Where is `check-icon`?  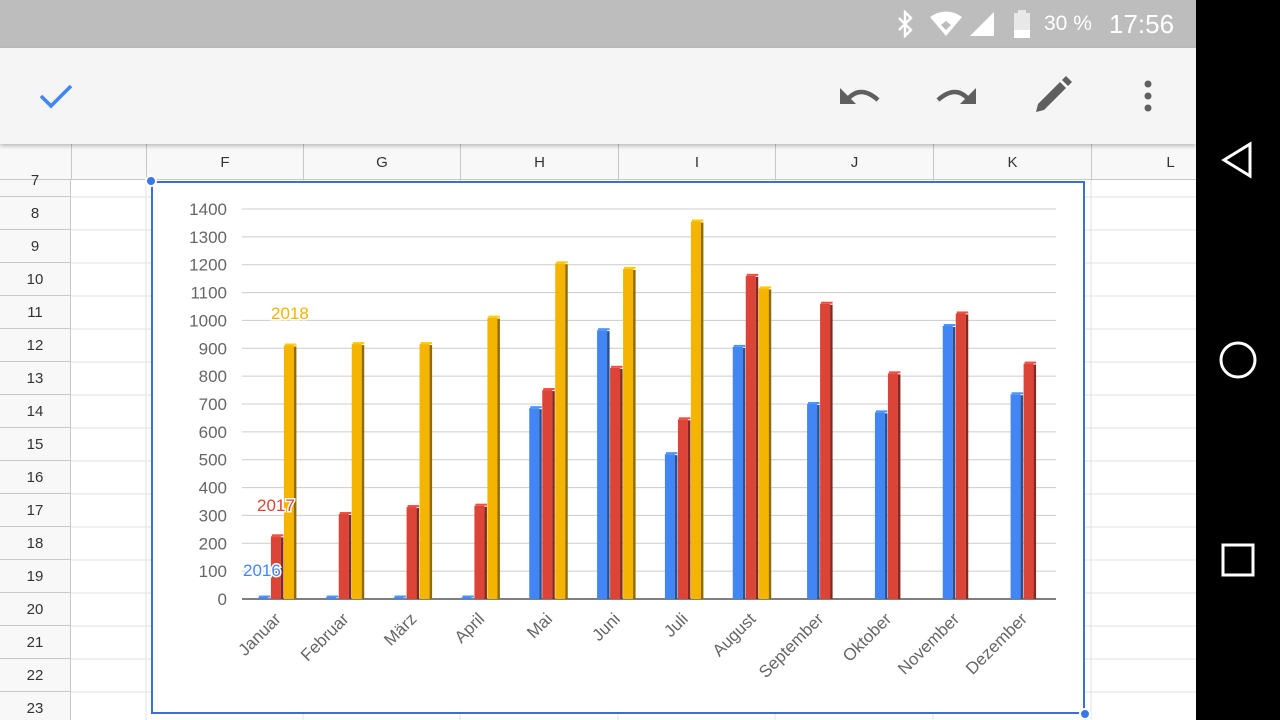
check-icon is located at coordinates (56, 96).